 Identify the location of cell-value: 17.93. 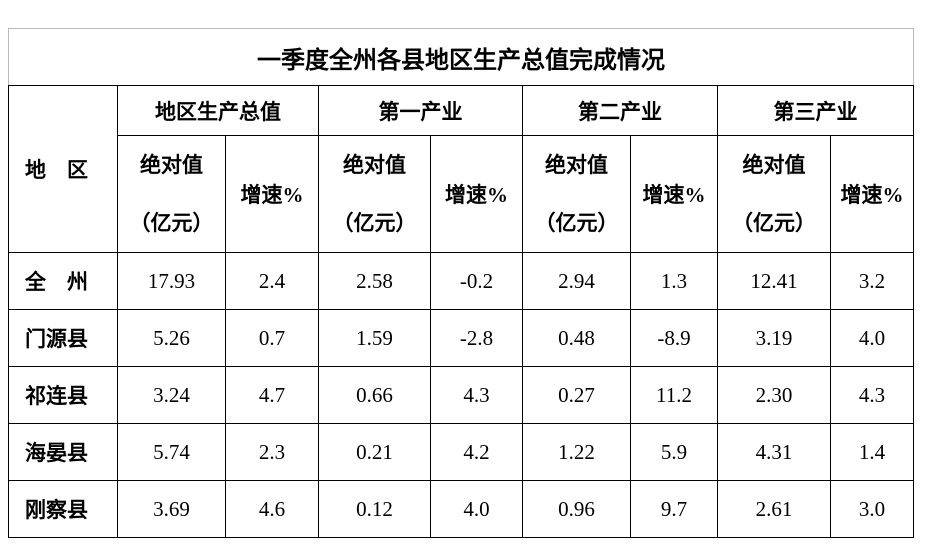
(171, 281).